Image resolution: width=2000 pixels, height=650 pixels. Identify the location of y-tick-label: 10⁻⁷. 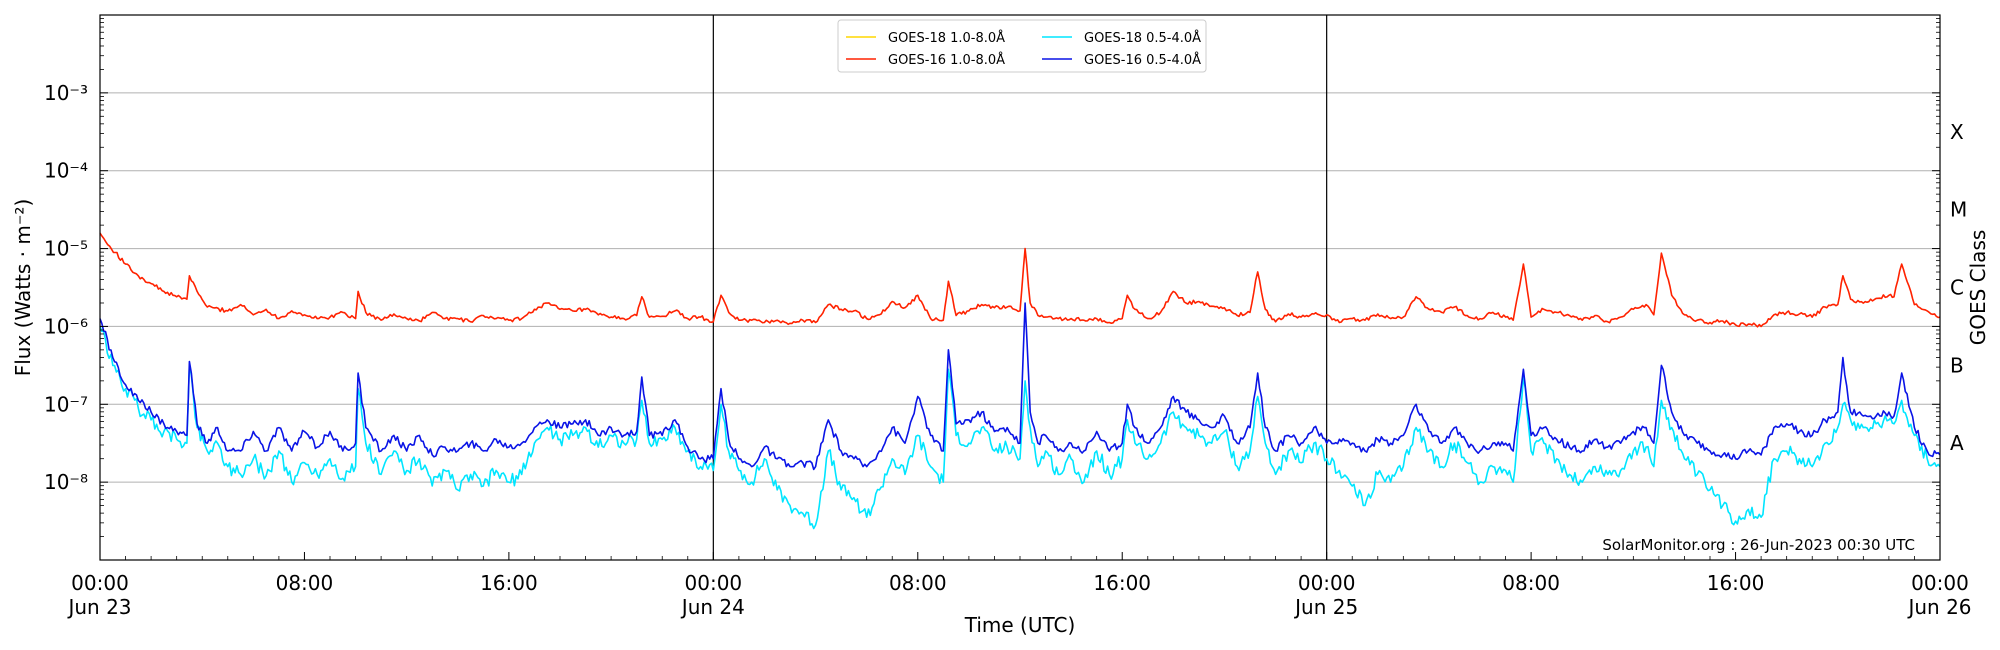
(66, 404).